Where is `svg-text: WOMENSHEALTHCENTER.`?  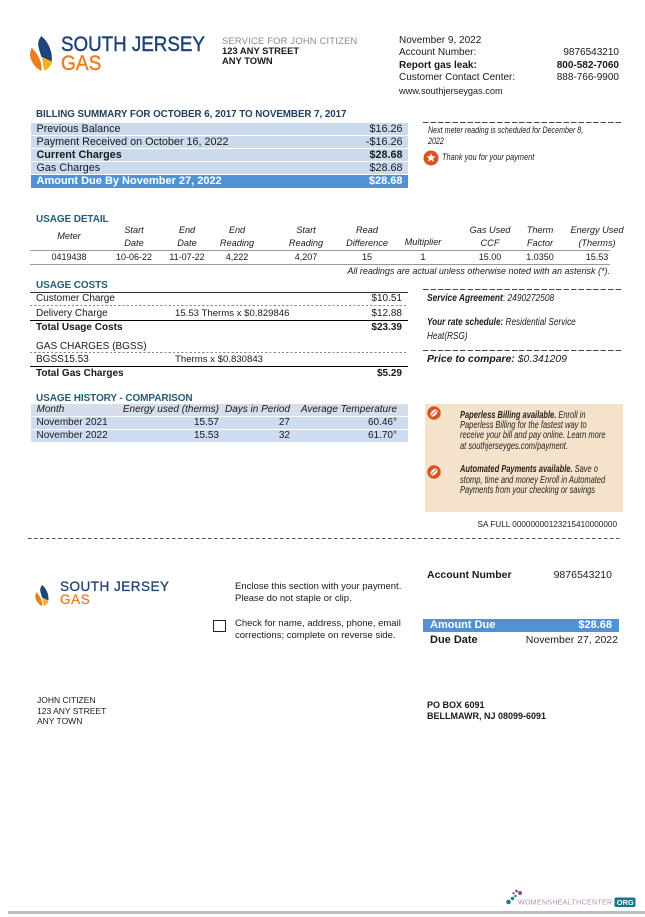 svg-text: WOMENSHEALTHCENTER. is located at coordinates (566, 902).